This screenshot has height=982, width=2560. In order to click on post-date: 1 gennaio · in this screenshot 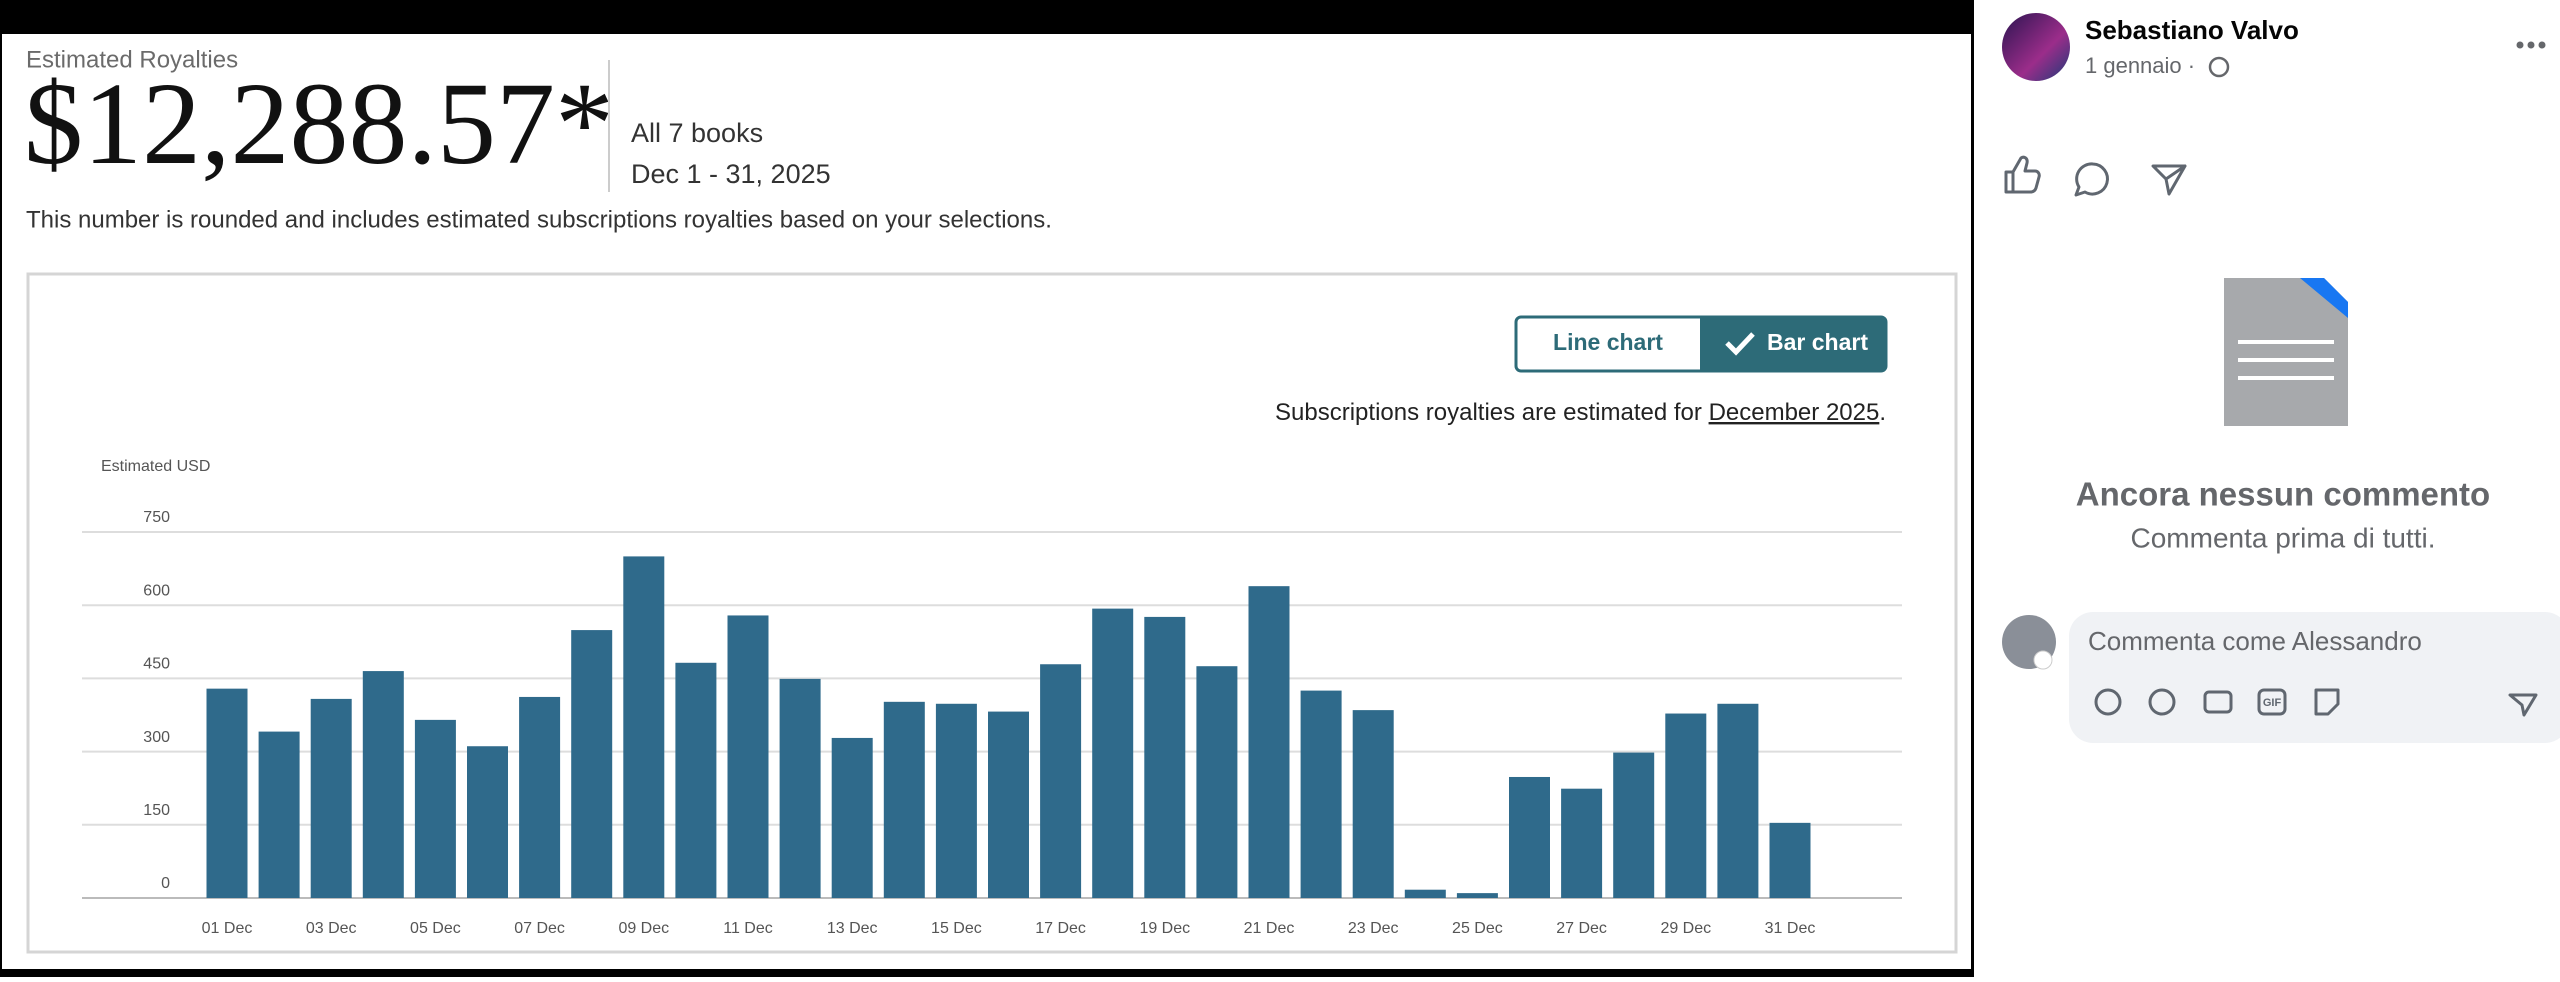, I will do `click(2140, 65)`.